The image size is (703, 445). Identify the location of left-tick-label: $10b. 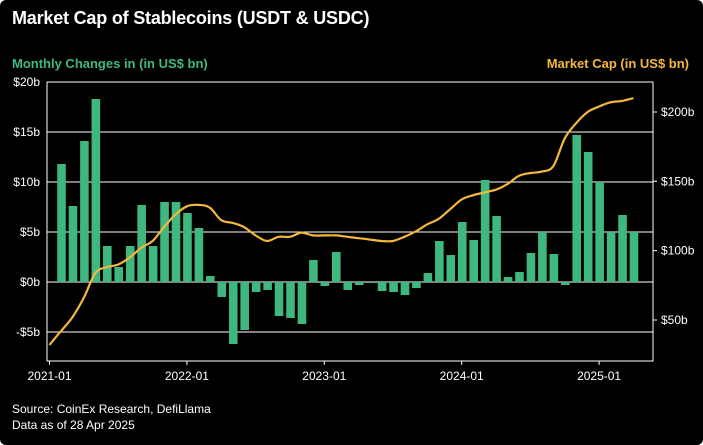
(26, 182).